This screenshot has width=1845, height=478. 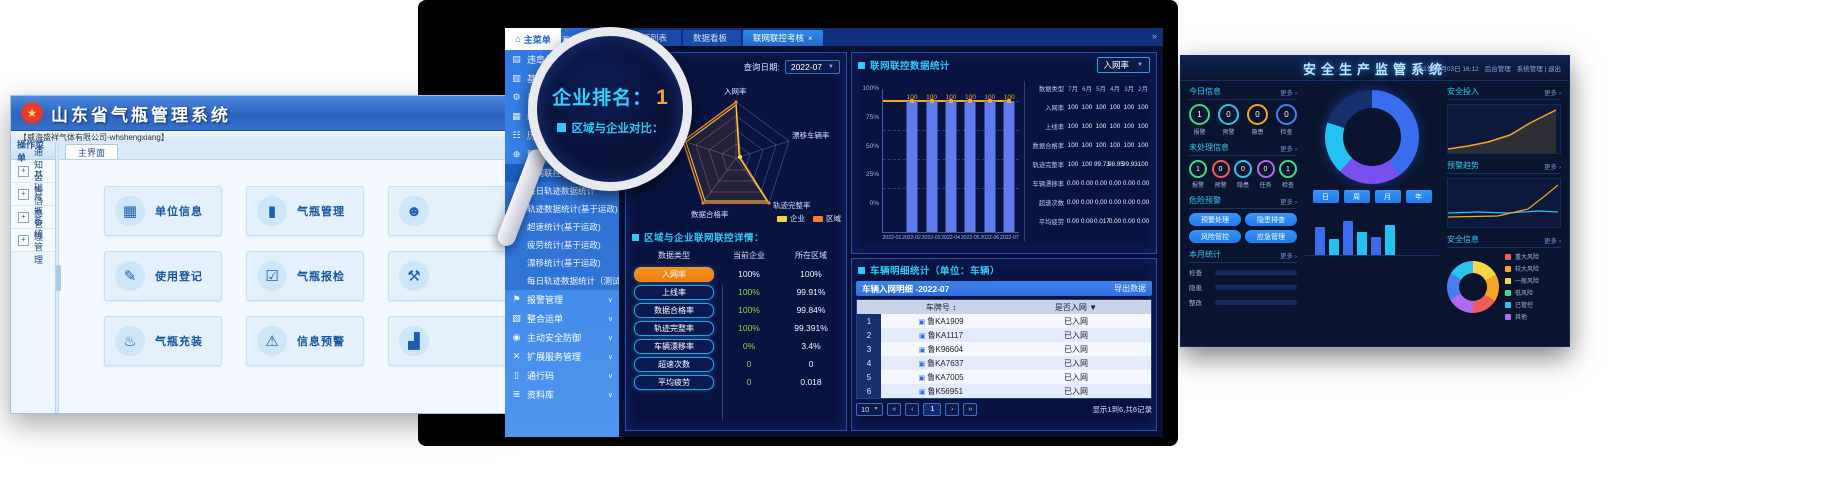 I want to click on metric-dropdown: 入网率 ▼, so click(x=1123, y=65).